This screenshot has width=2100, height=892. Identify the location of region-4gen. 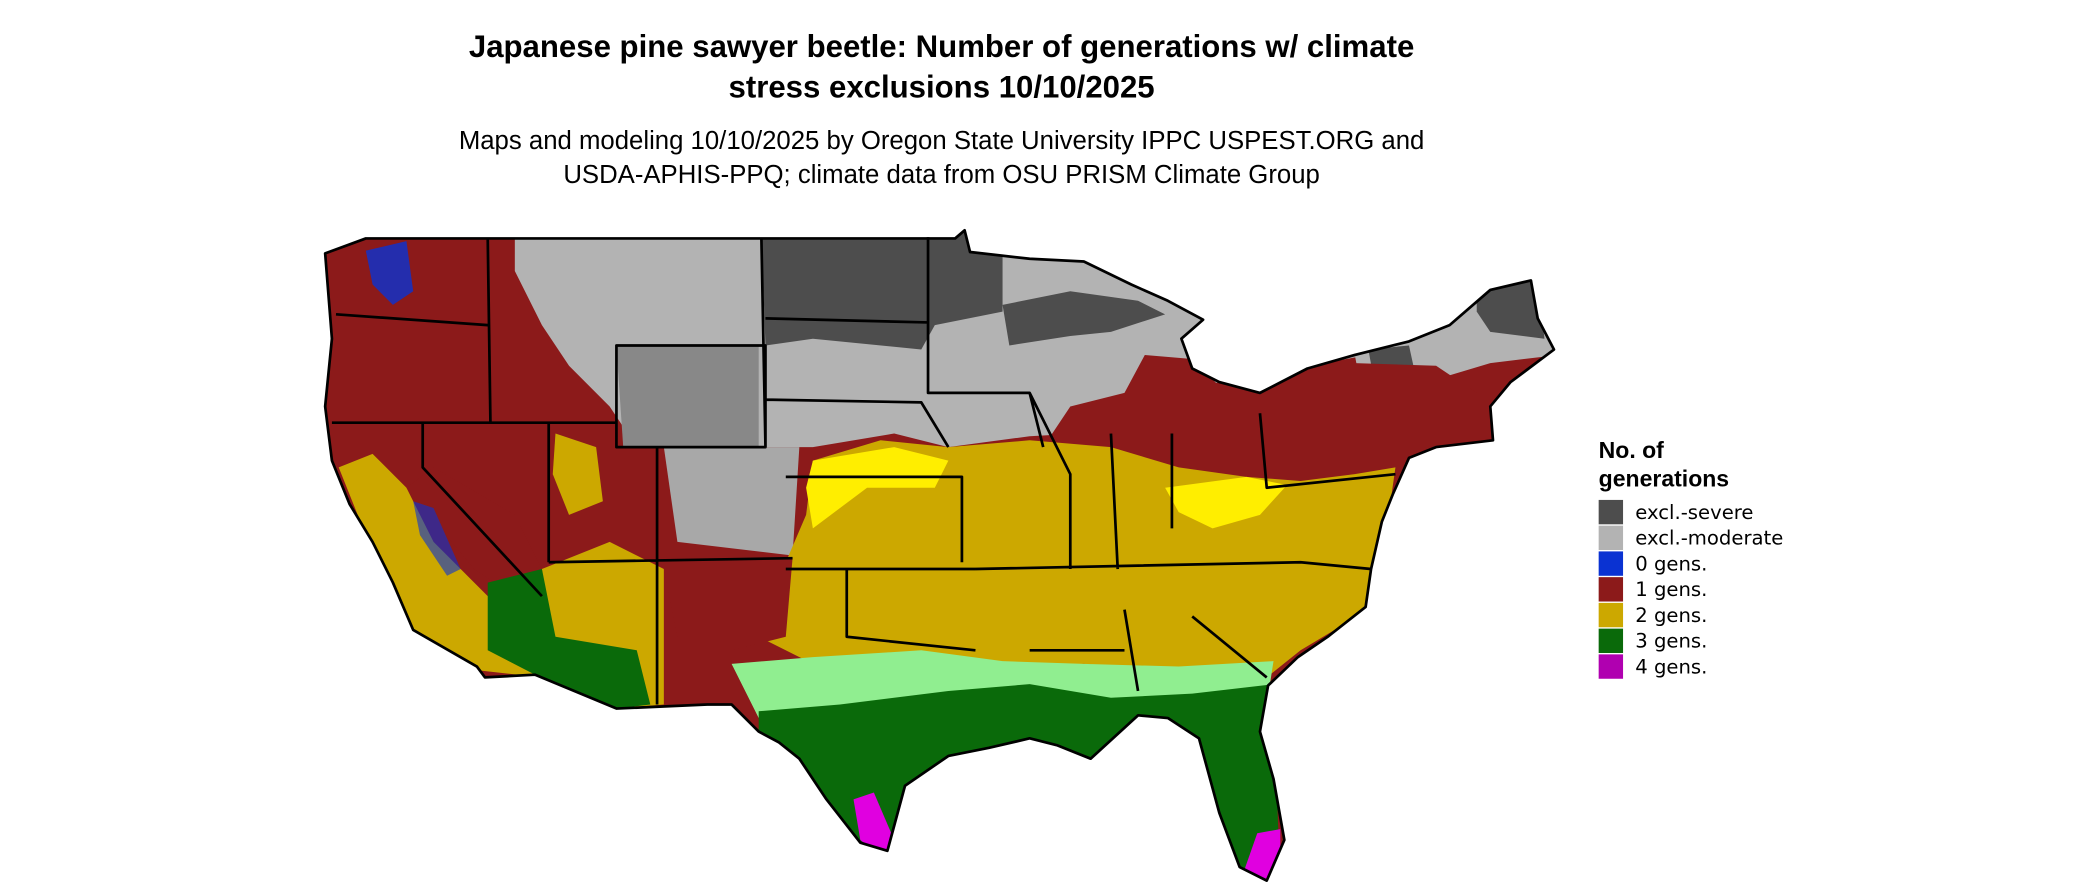
(874, 824).